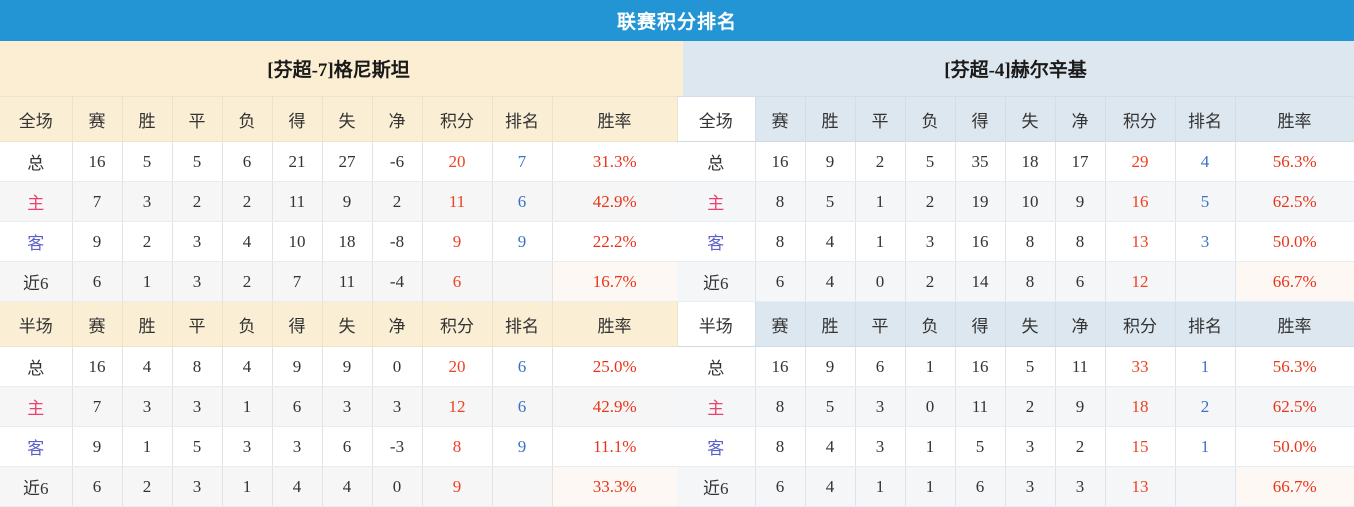 This screenshot has width=1354, height=507. What do you see at coordinates (457, 241) in the screenshot?
I see `cell-points: 9` at bounding box center [457, 241].